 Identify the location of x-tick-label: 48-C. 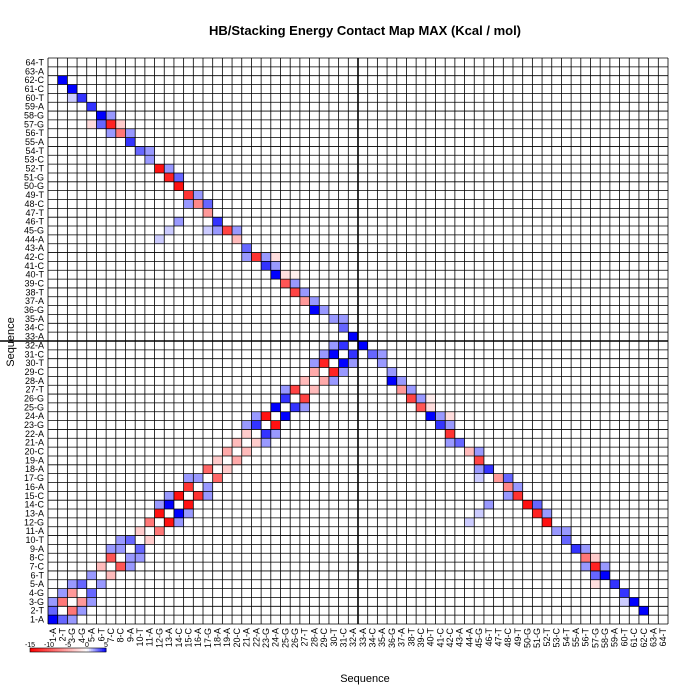
(508, 638).